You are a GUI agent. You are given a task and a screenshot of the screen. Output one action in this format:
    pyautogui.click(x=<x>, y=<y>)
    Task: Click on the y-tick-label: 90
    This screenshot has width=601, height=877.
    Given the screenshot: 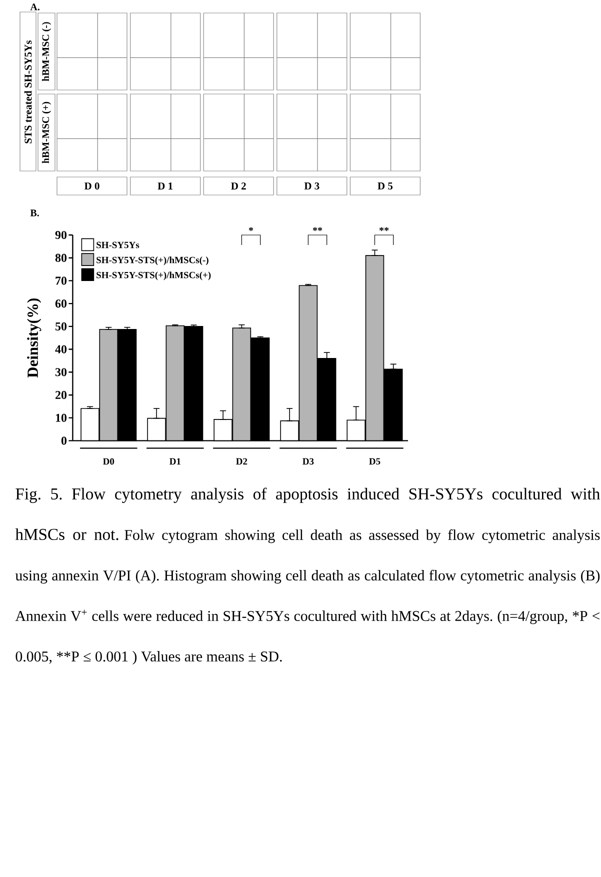 What is the action you would take?
    pyautogui.click(x=61, y=235)
    